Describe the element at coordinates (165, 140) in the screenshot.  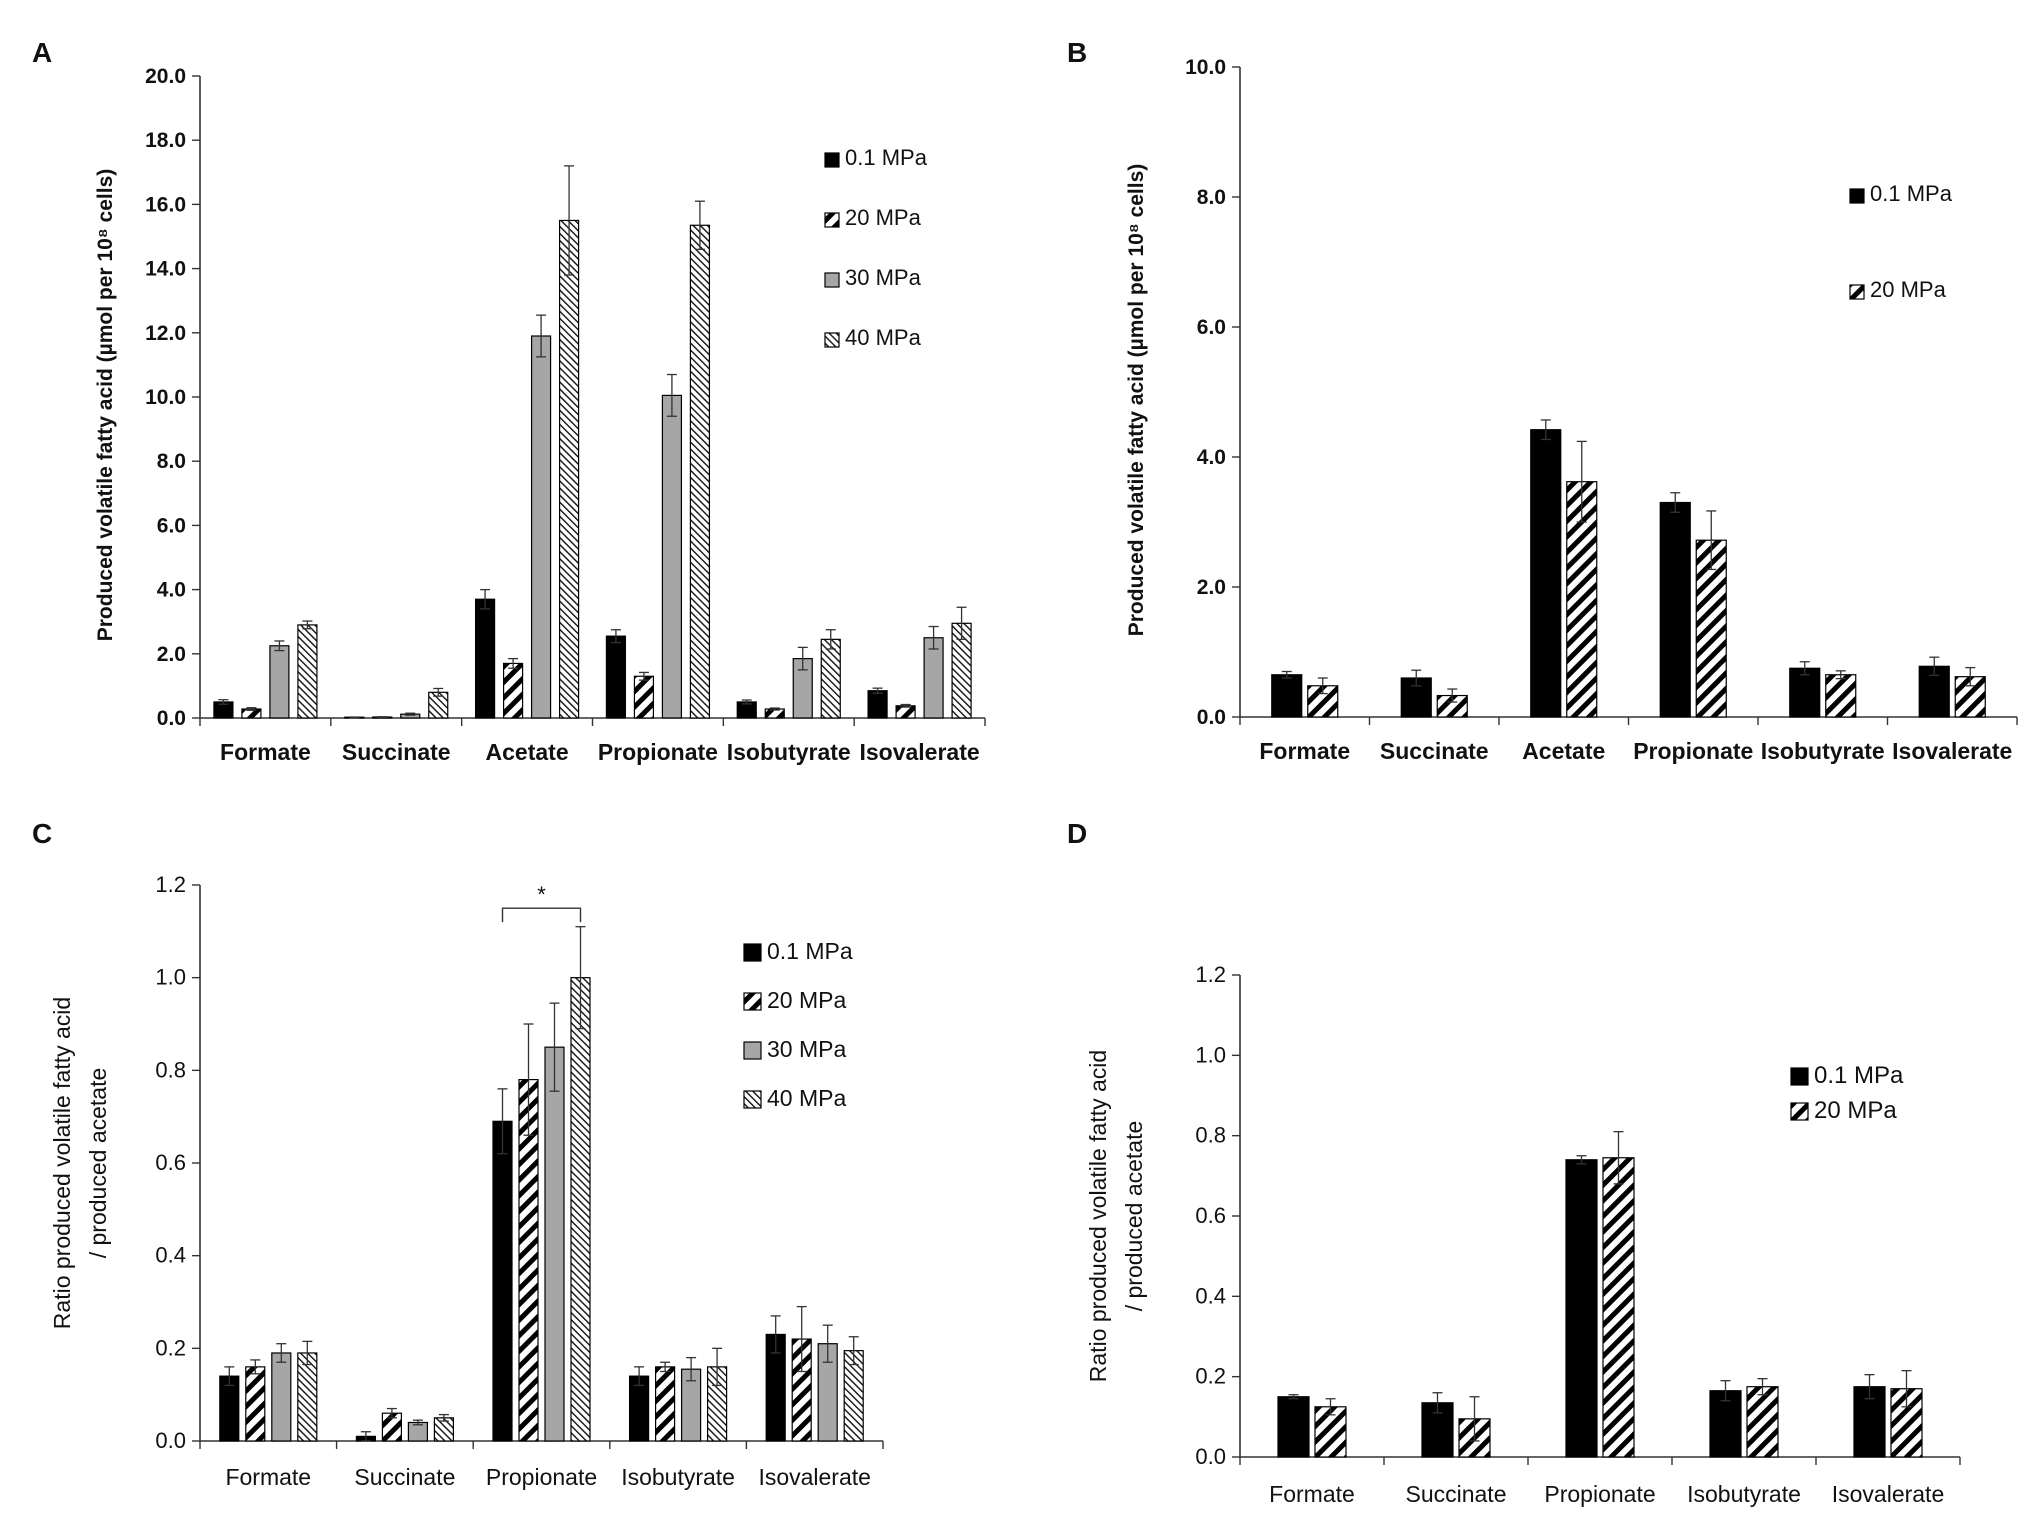
I see `y-tick-label: 18.0` at that location.